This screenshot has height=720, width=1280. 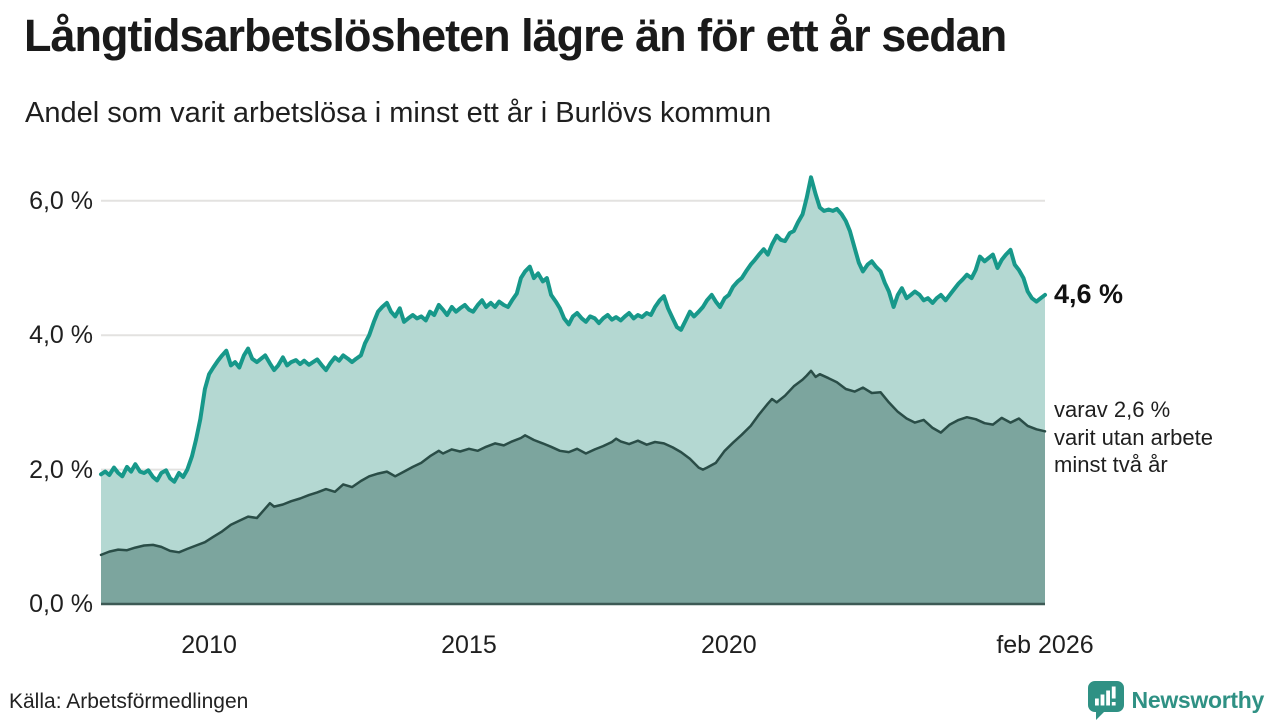 I want to click on newsworthy-logo-text: Newsworthy, so click(x=1198, y=699).